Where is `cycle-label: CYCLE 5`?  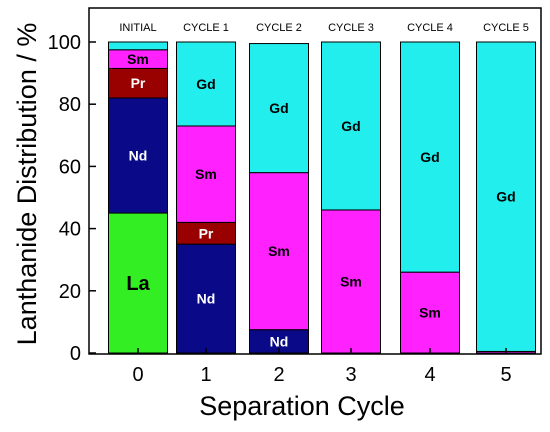 cycle-label: CYCLE 5 is located at coordinates (506, 28).